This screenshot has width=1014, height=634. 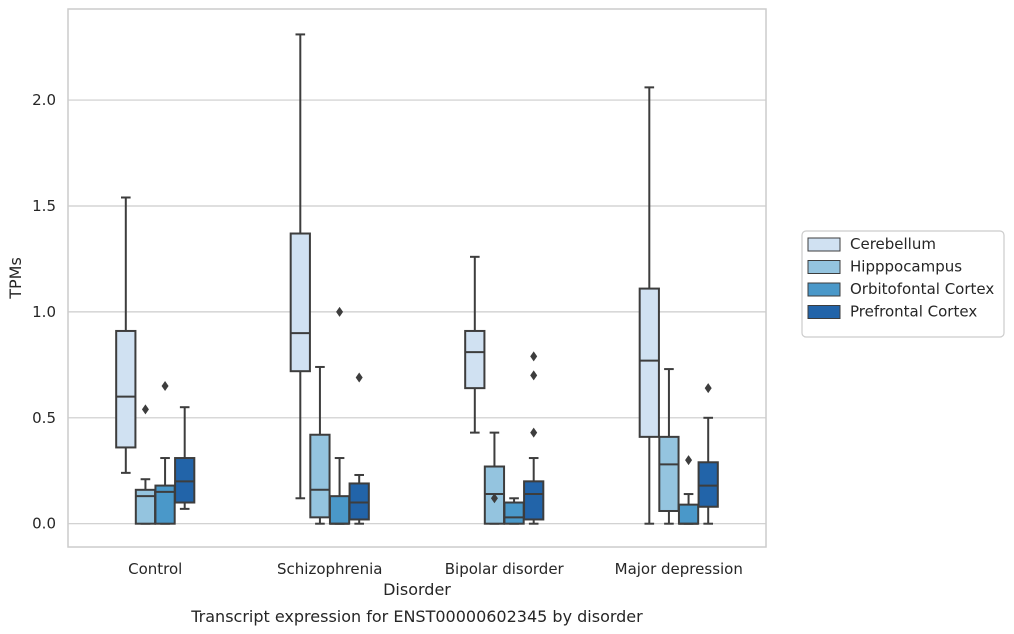 What do you see at coordinates (44, 418) in the screenshot?
I see `y-tick-label: 0.5` at bounding box center [44, 418].